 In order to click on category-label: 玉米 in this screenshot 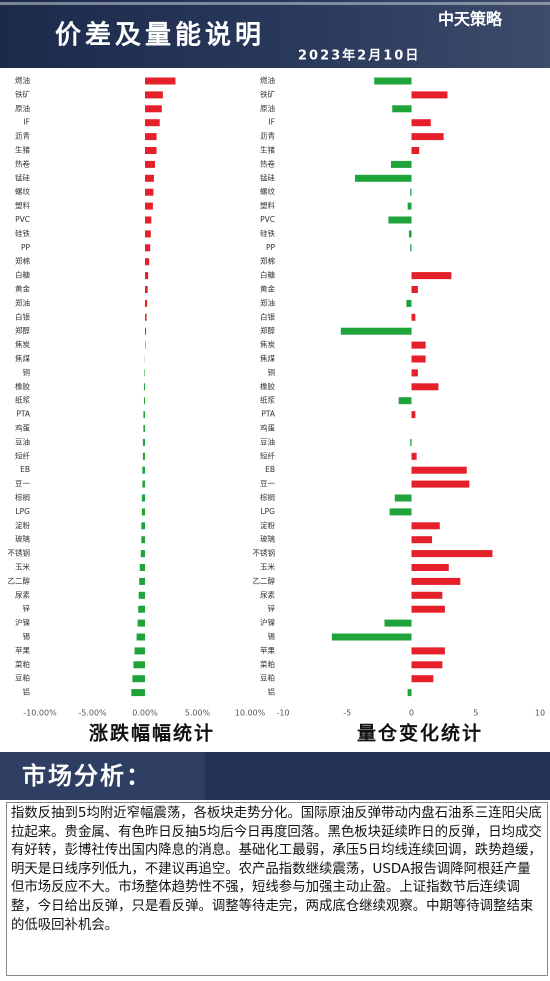, I will do `click(22, 567)`.